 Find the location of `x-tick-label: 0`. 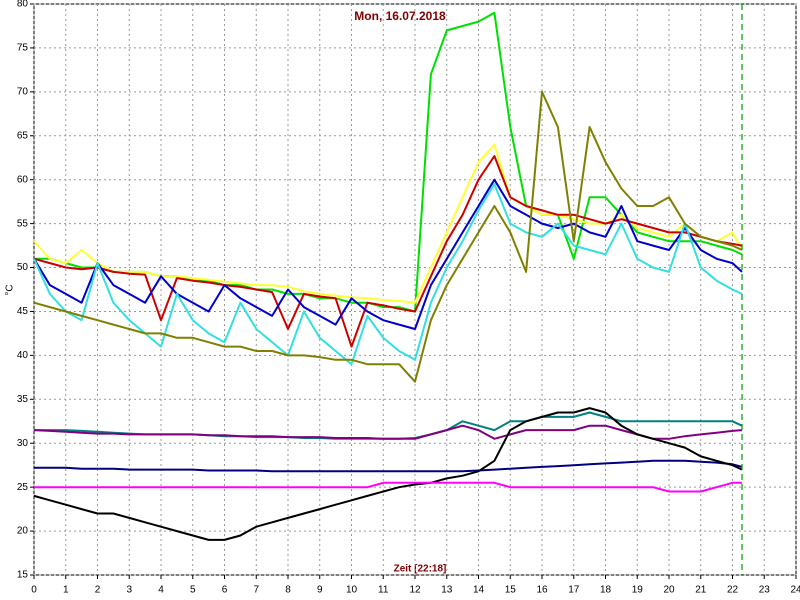

x-tick-label: 0 is located at coordinates (34, 590).